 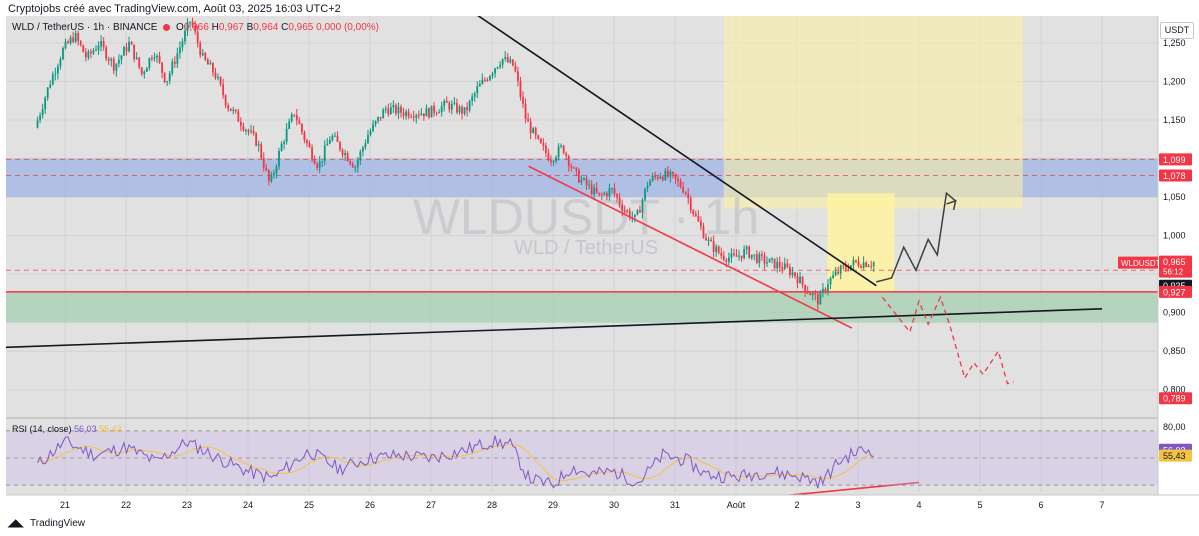 I want to click on footer-brand: ◢◣ TradingView, so click(x=46, y=523).